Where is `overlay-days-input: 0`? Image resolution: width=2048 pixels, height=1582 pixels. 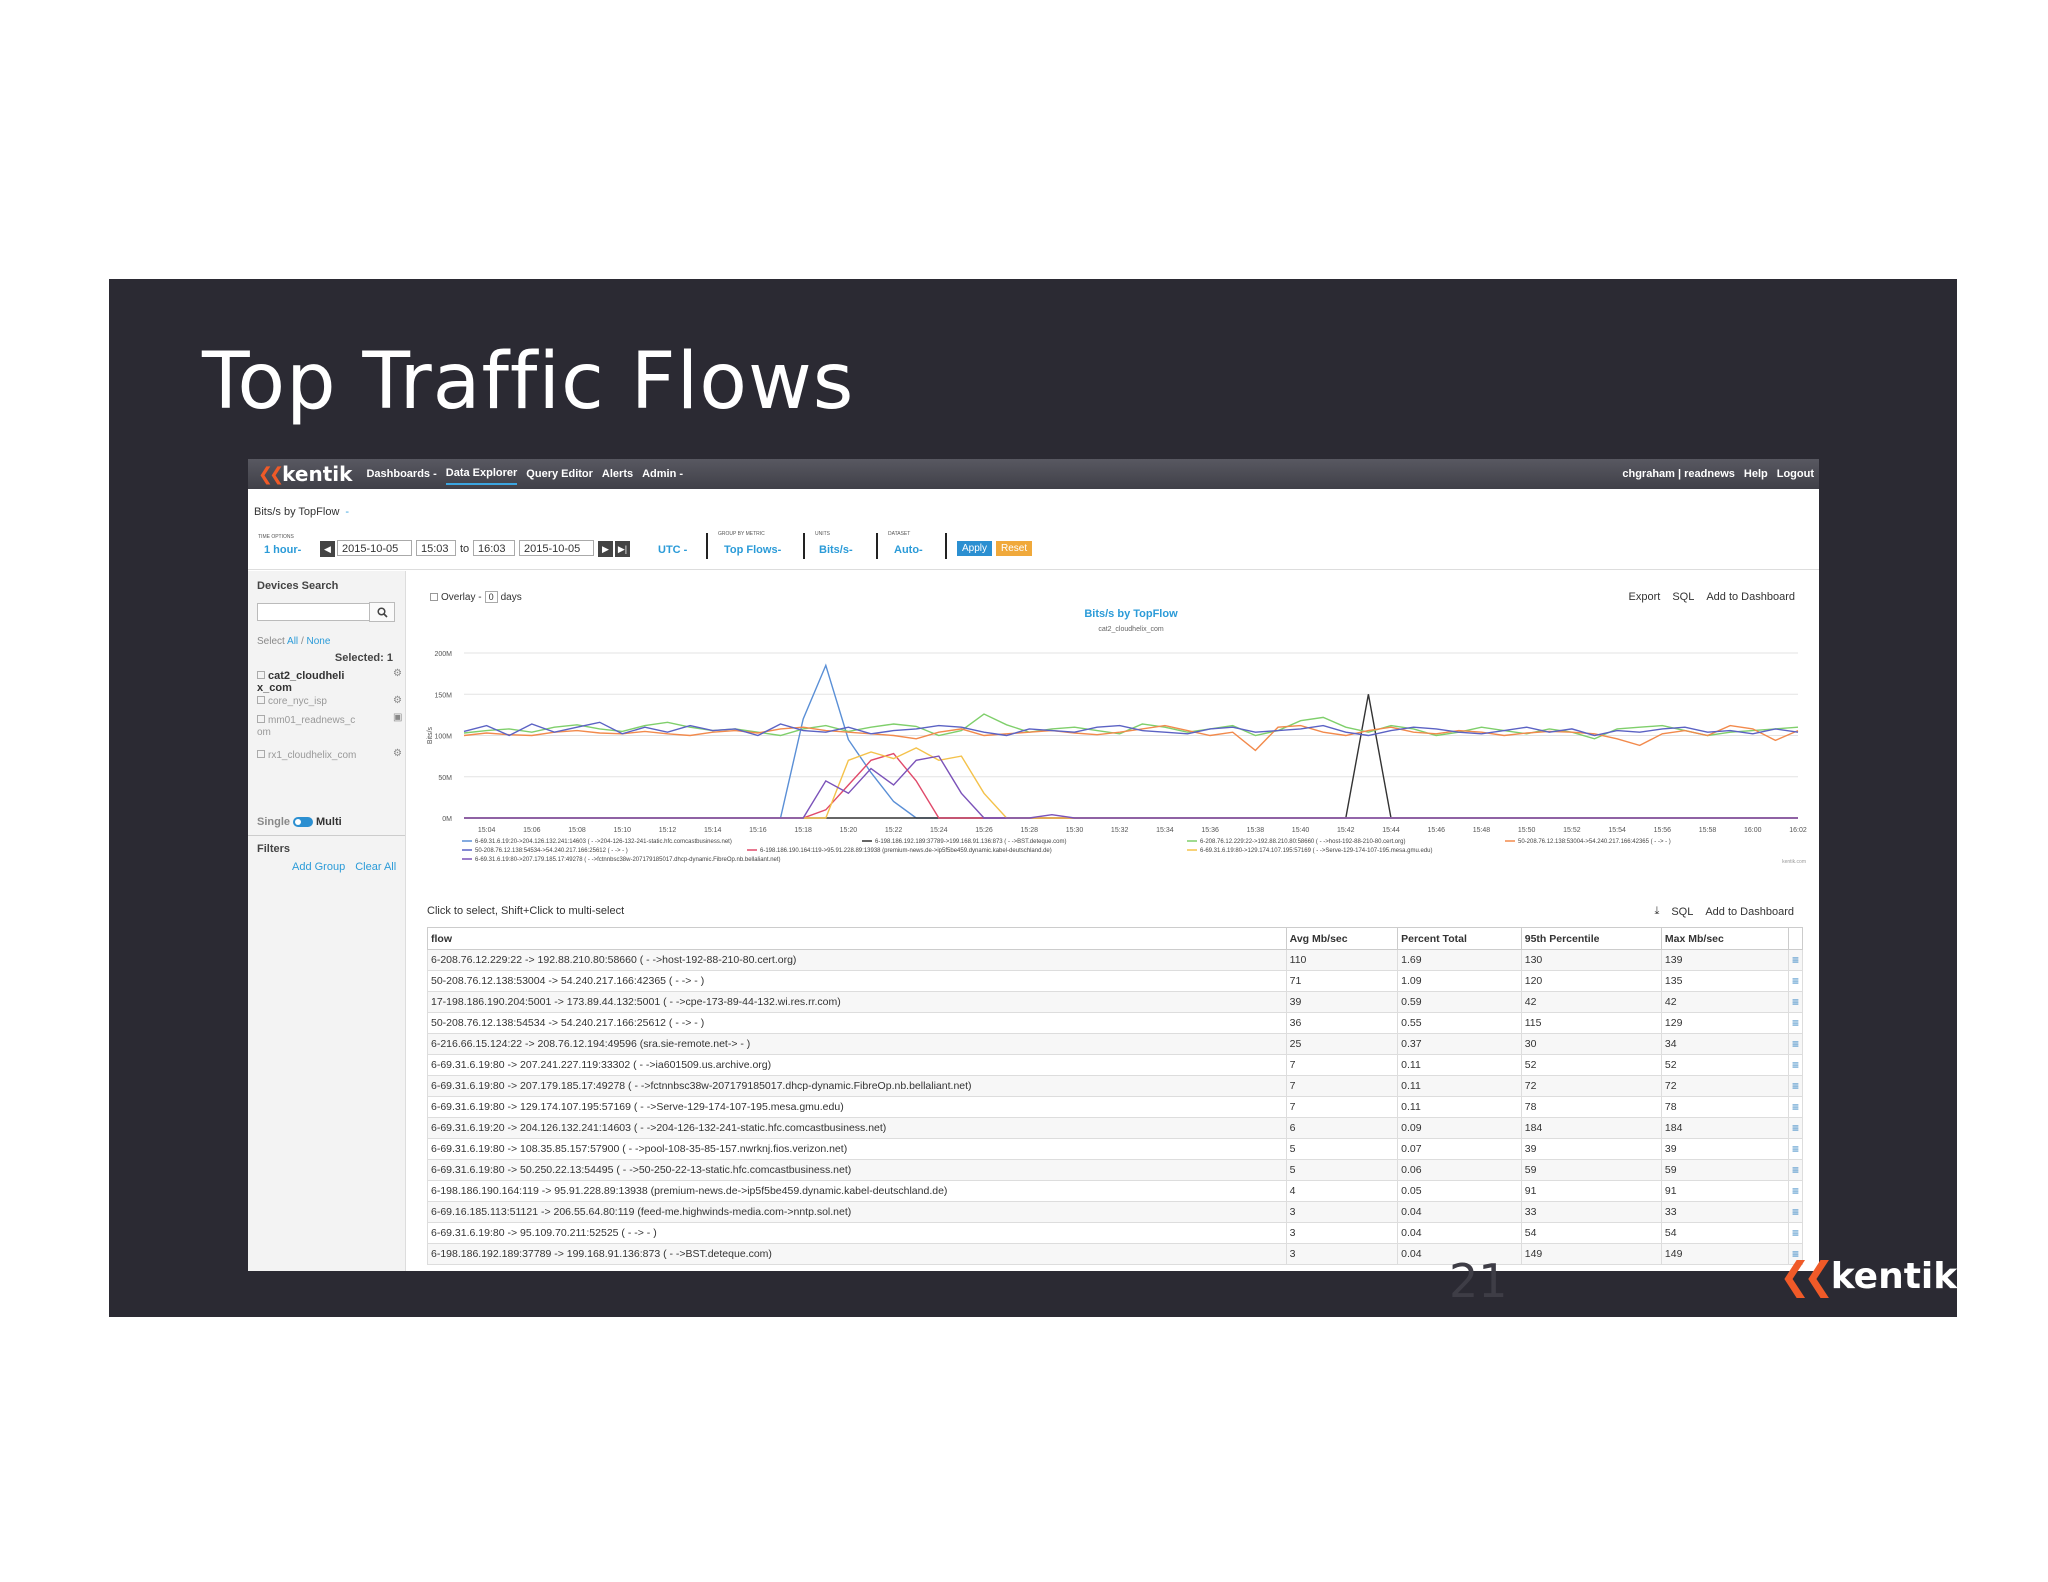
overlay-days-input: 0 is located at coordinates (491, 597).